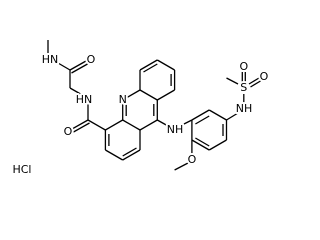 The width and height of the screenshot is (320, 240). What do you see at coordinates (123, 99) in the screenshot?
I see `atom-label: N` at bounding box center [123, 99].